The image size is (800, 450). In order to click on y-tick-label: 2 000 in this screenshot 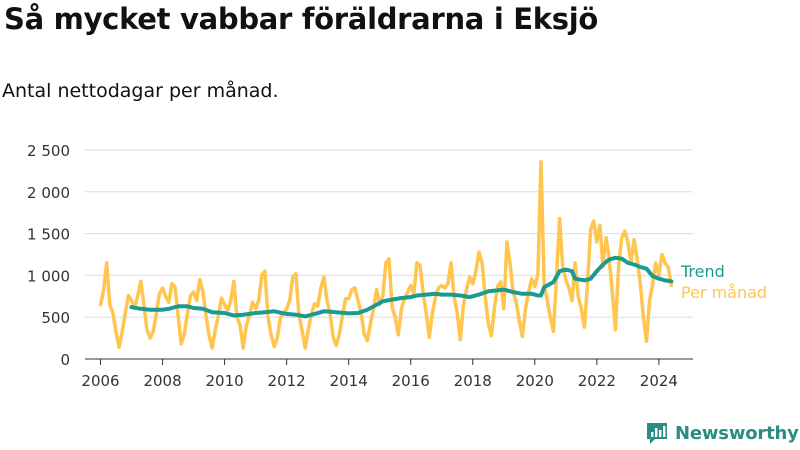, I will do `click(48, 193)`.